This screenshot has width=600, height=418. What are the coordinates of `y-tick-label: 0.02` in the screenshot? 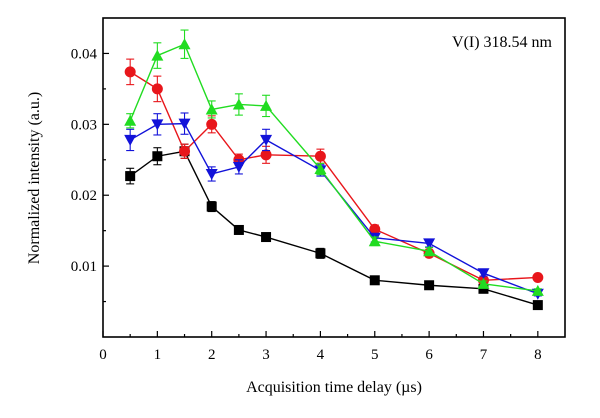 It's located at (84, 196).